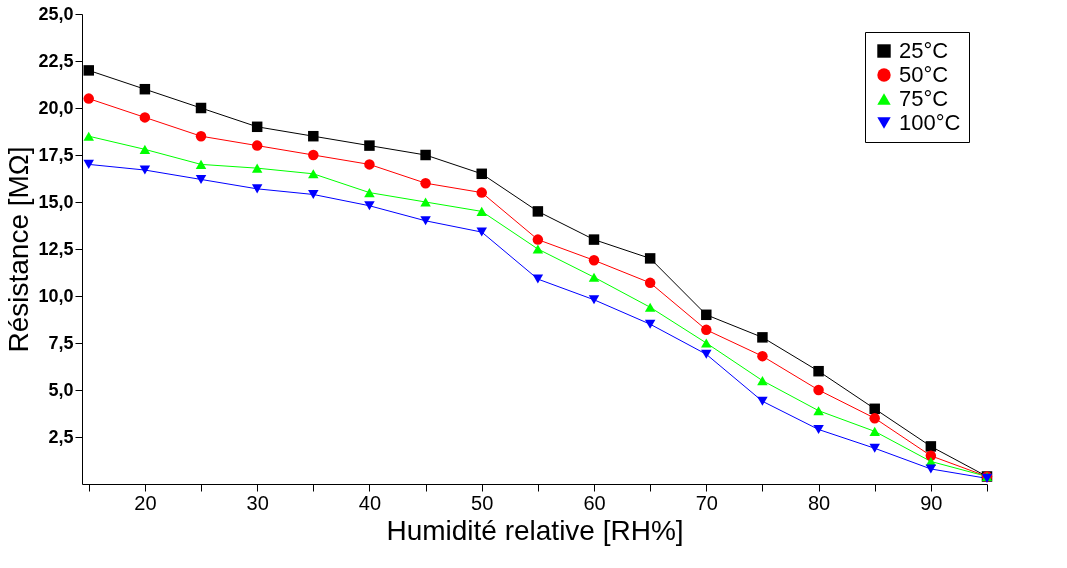 This screenshot has width=1067, height=568. I want to click on y-tick-label: 25,0, so click(56, 13).